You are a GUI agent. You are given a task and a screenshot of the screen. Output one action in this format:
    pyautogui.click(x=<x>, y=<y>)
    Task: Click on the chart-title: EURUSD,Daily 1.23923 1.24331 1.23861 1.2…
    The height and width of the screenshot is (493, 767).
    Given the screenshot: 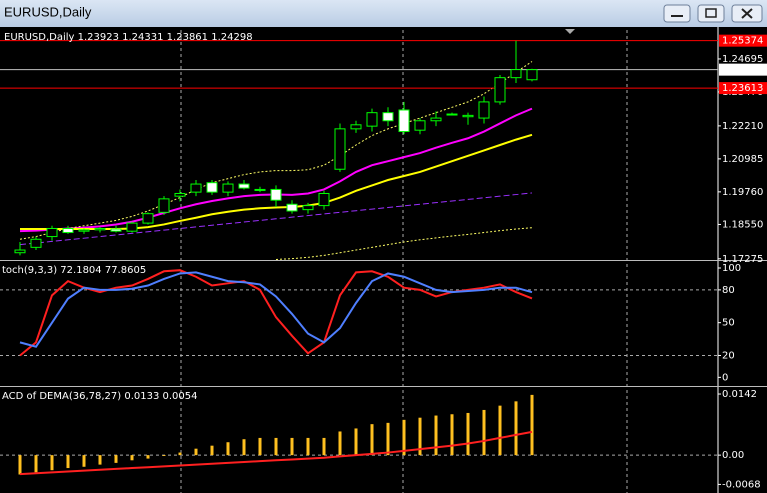 What is the action you would take?
    pyautogui.click(x=128, y=37)
    